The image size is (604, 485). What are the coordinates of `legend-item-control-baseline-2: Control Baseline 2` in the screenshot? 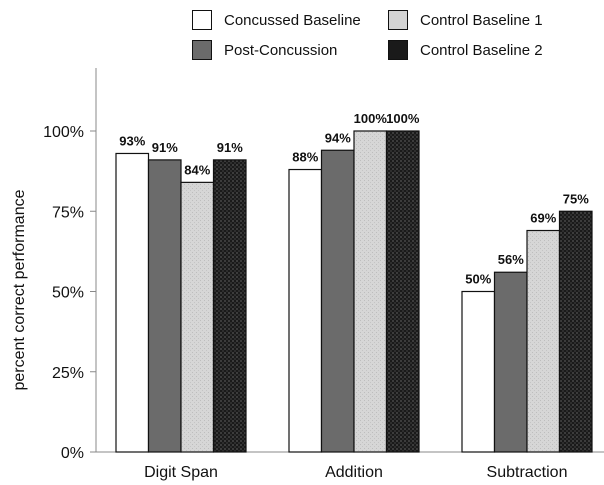 It's located at (465, 50).